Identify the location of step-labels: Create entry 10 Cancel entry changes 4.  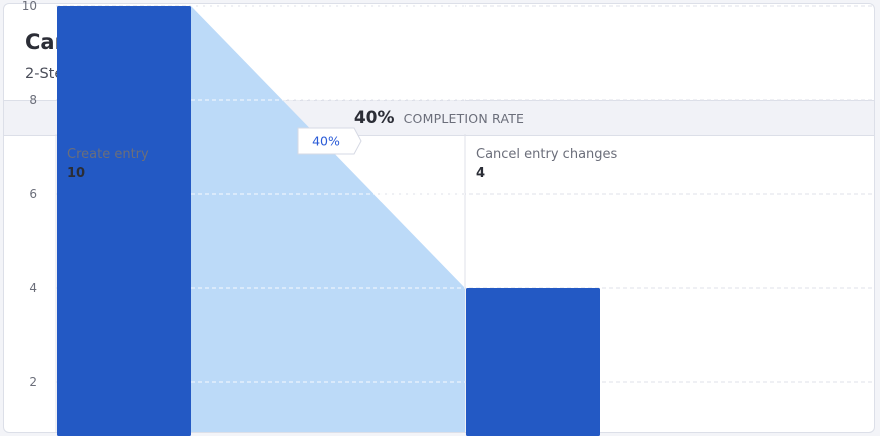
(342, 164).